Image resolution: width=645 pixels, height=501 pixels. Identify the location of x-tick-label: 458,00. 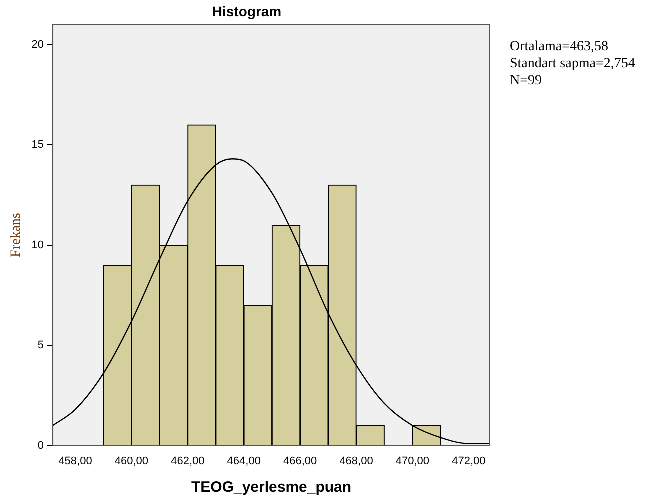
(75, 461).